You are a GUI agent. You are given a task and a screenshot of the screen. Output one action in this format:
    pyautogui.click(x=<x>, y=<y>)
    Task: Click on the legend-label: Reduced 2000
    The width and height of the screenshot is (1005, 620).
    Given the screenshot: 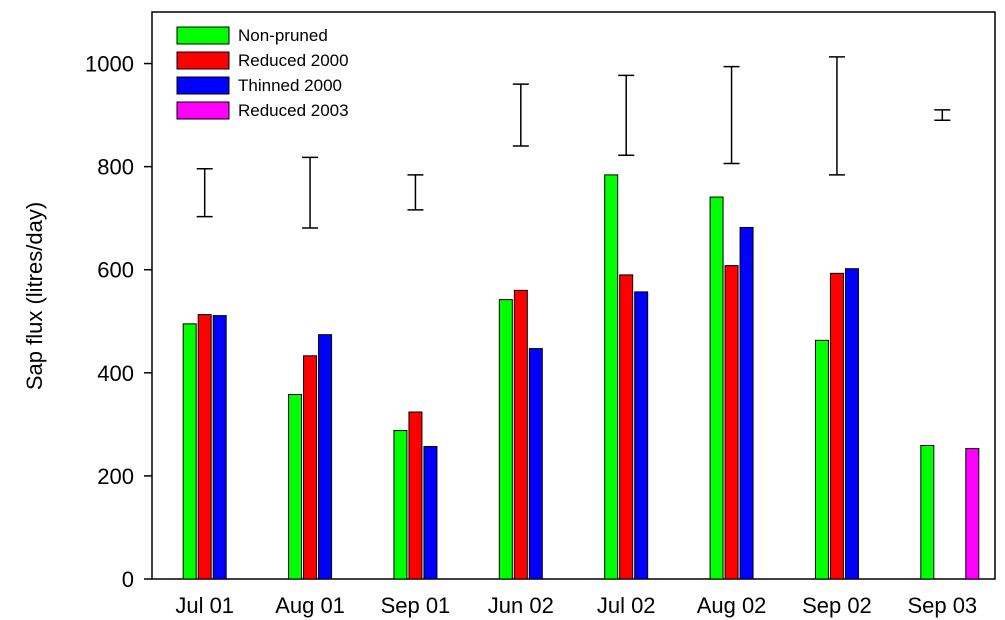 What is the action you would take?
    pyautogui.click(x=293, y=60)
    